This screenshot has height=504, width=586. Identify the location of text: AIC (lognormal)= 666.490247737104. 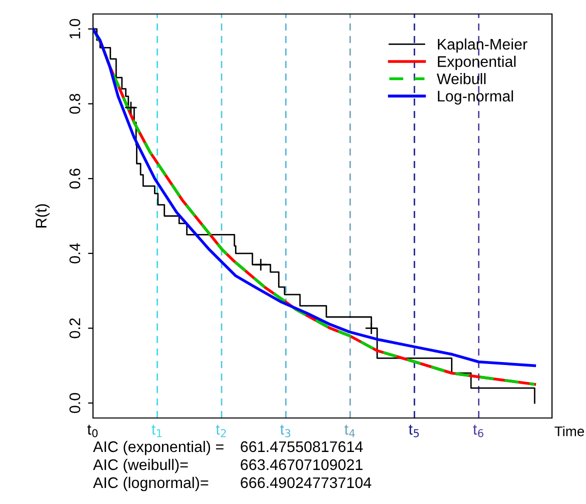
(232, 484).